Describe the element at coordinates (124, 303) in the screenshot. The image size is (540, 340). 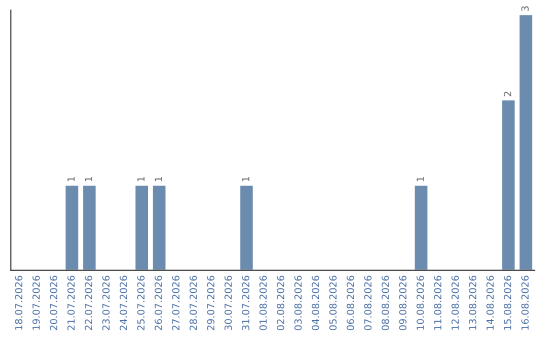
I see `x-tick-label: 24.07.2026` at that location.